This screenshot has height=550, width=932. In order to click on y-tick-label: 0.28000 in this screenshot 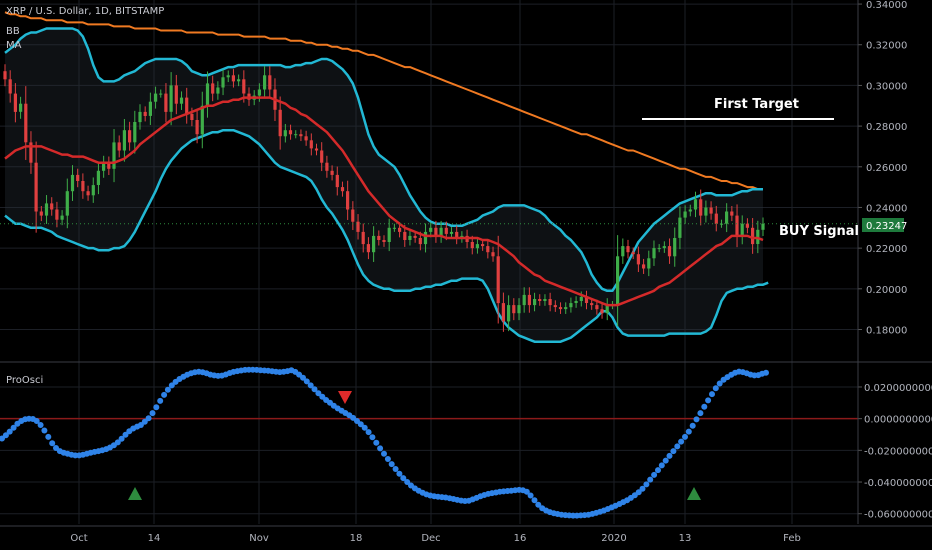, I will do `click(886, 127)`.